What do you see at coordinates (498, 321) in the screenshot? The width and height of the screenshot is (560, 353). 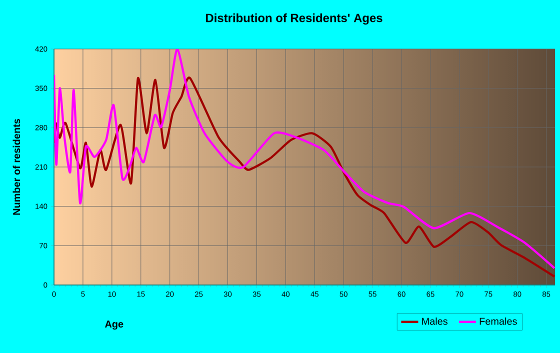 I see `legend-label: Females` at bounding box center [498, 321].